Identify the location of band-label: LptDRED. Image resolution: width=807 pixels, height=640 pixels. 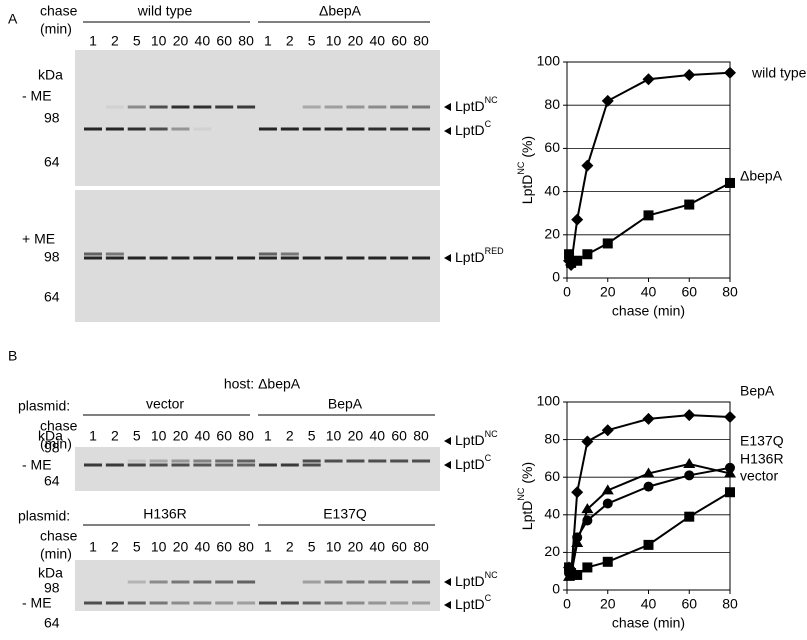
(479, 255).